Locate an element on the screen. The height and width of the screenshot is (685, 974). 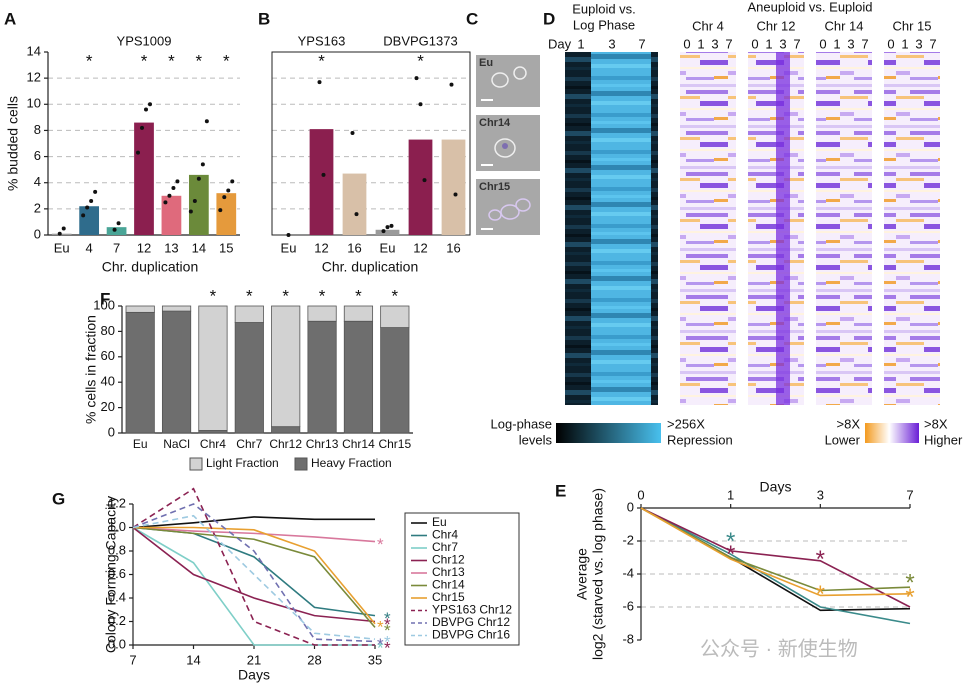
y-tick-label: 4 is located at coordinates (37, 181).